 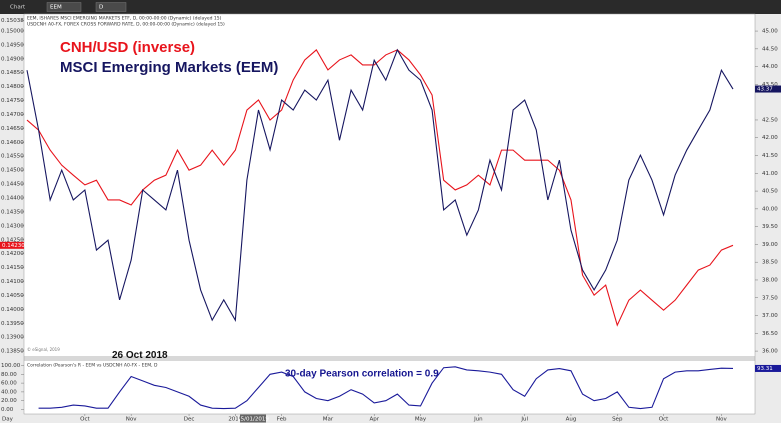 I want to click on y2-tick-label: 41.00, so click(x=770, y=174).